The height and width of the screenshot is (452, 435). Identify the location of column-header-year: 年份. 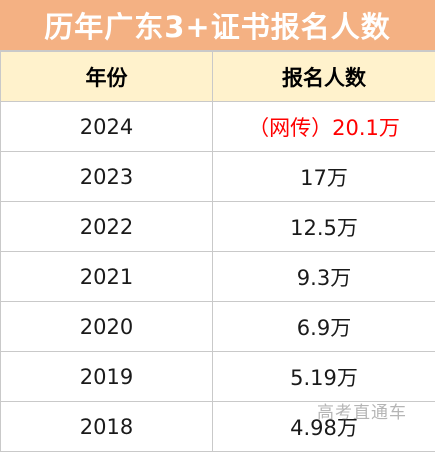
(107, 77).